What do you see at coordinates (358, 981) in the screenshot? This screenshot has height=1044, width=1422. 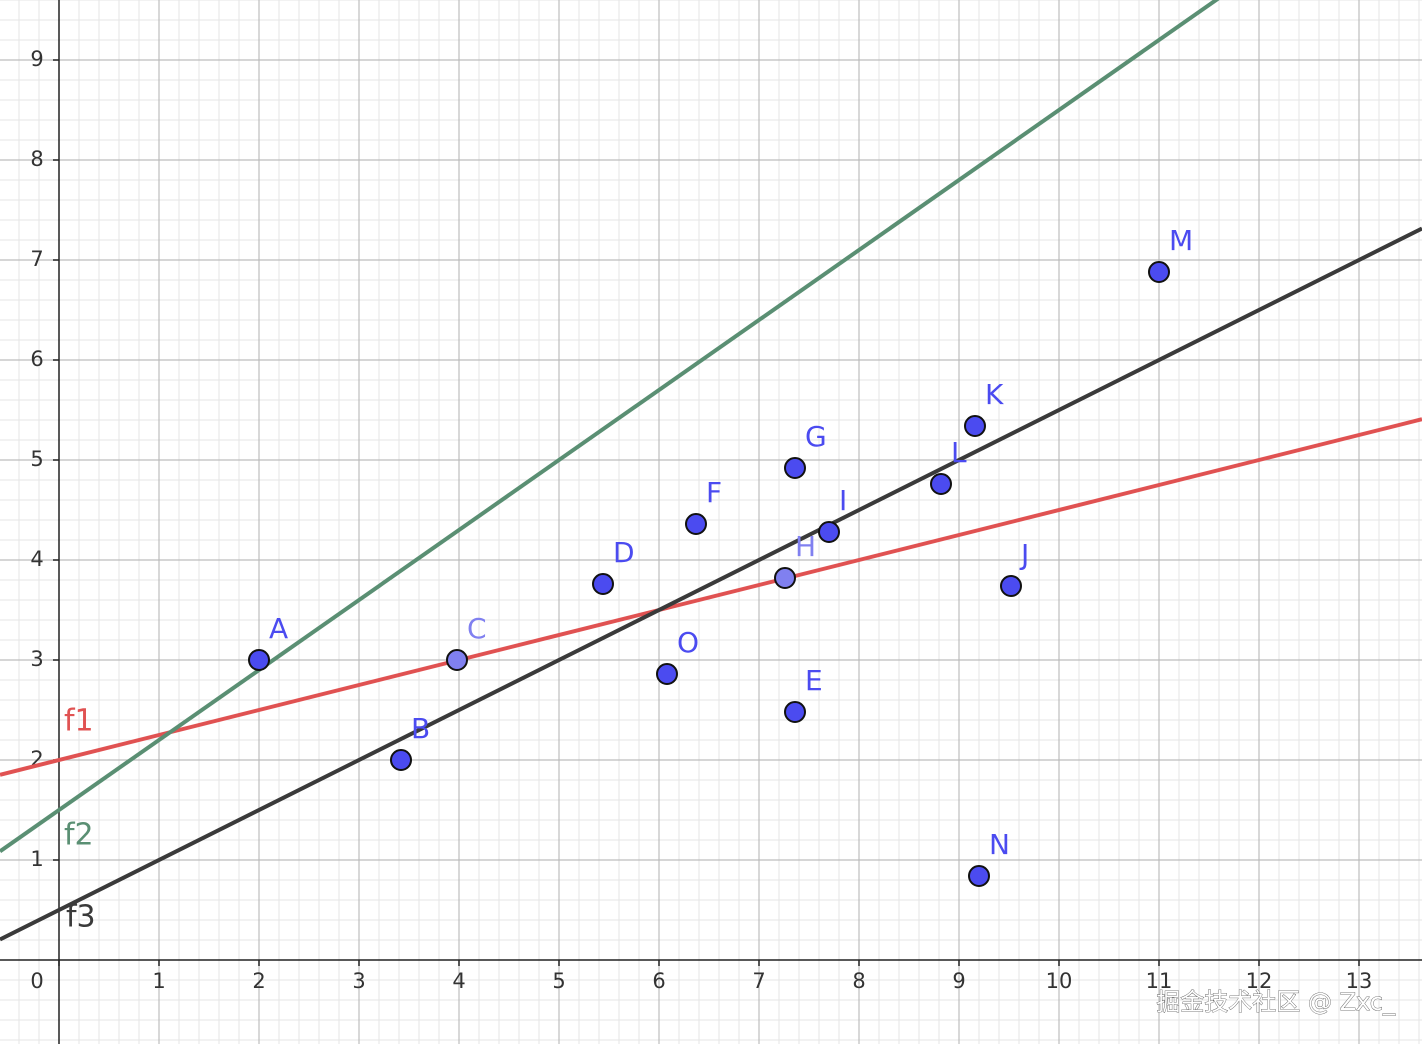 I see `x-tick-label: 3` at bounding box center [358, 981].